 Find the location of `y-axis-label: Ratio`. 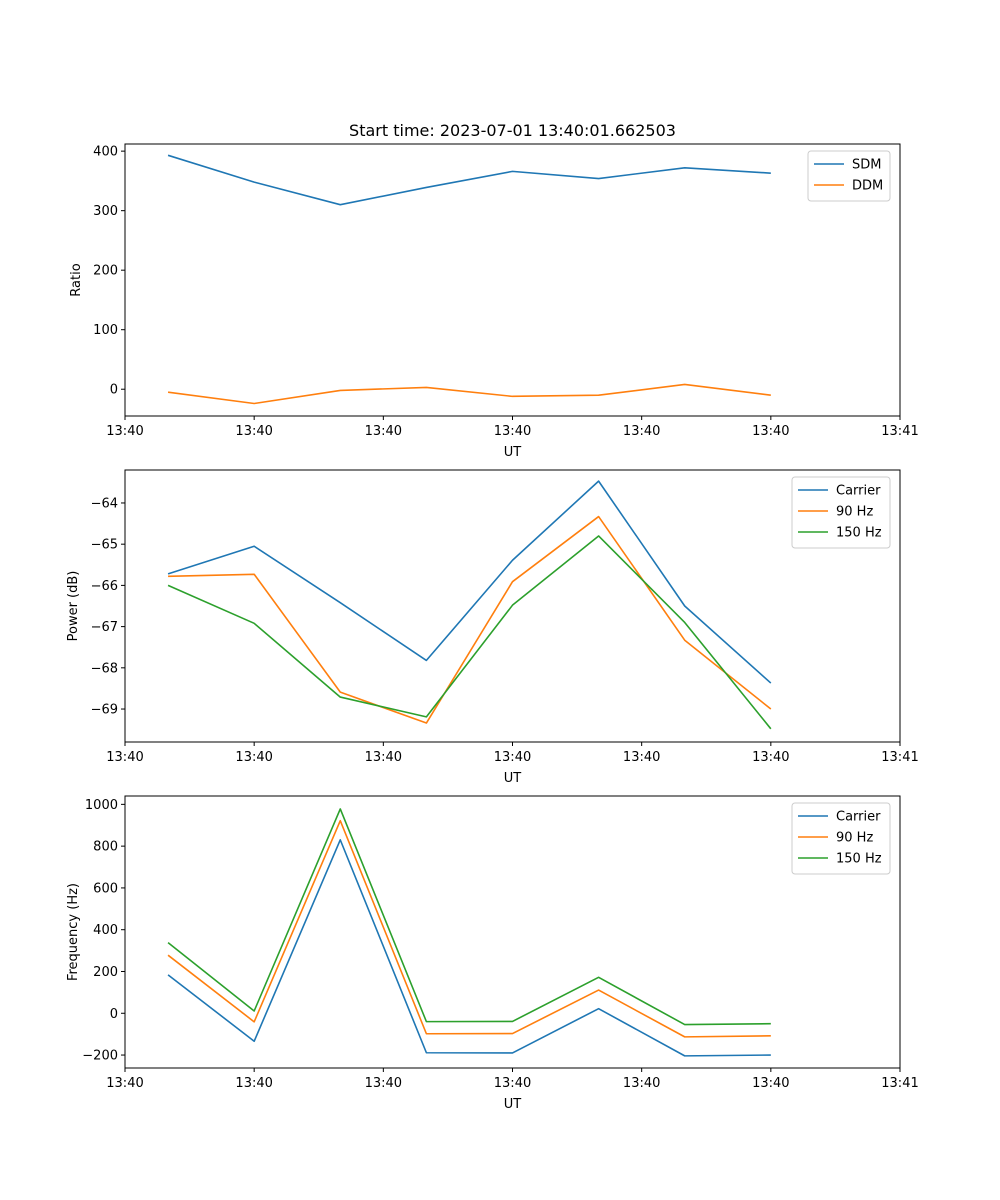

y-axis-label: Ratio is located at coordinates (76, 279).